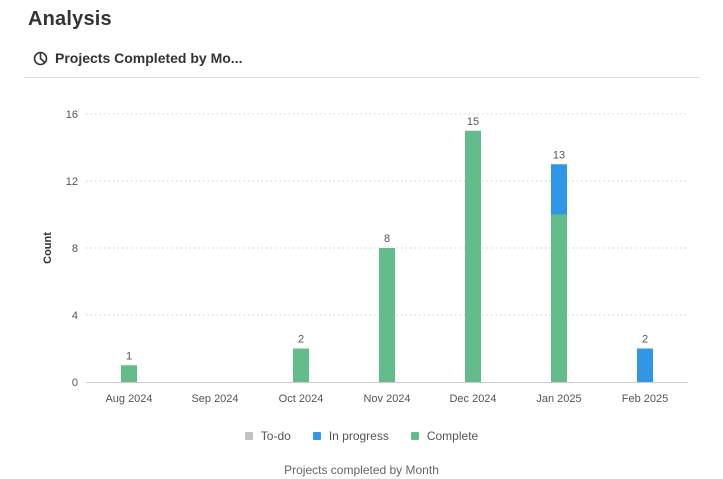 The width and height of the screenshot is (723, 479). What do you see at coordinates (452, 436) in the screenshot?
I see `legend-label-complete: Complete` at bounding box center [452, 436].